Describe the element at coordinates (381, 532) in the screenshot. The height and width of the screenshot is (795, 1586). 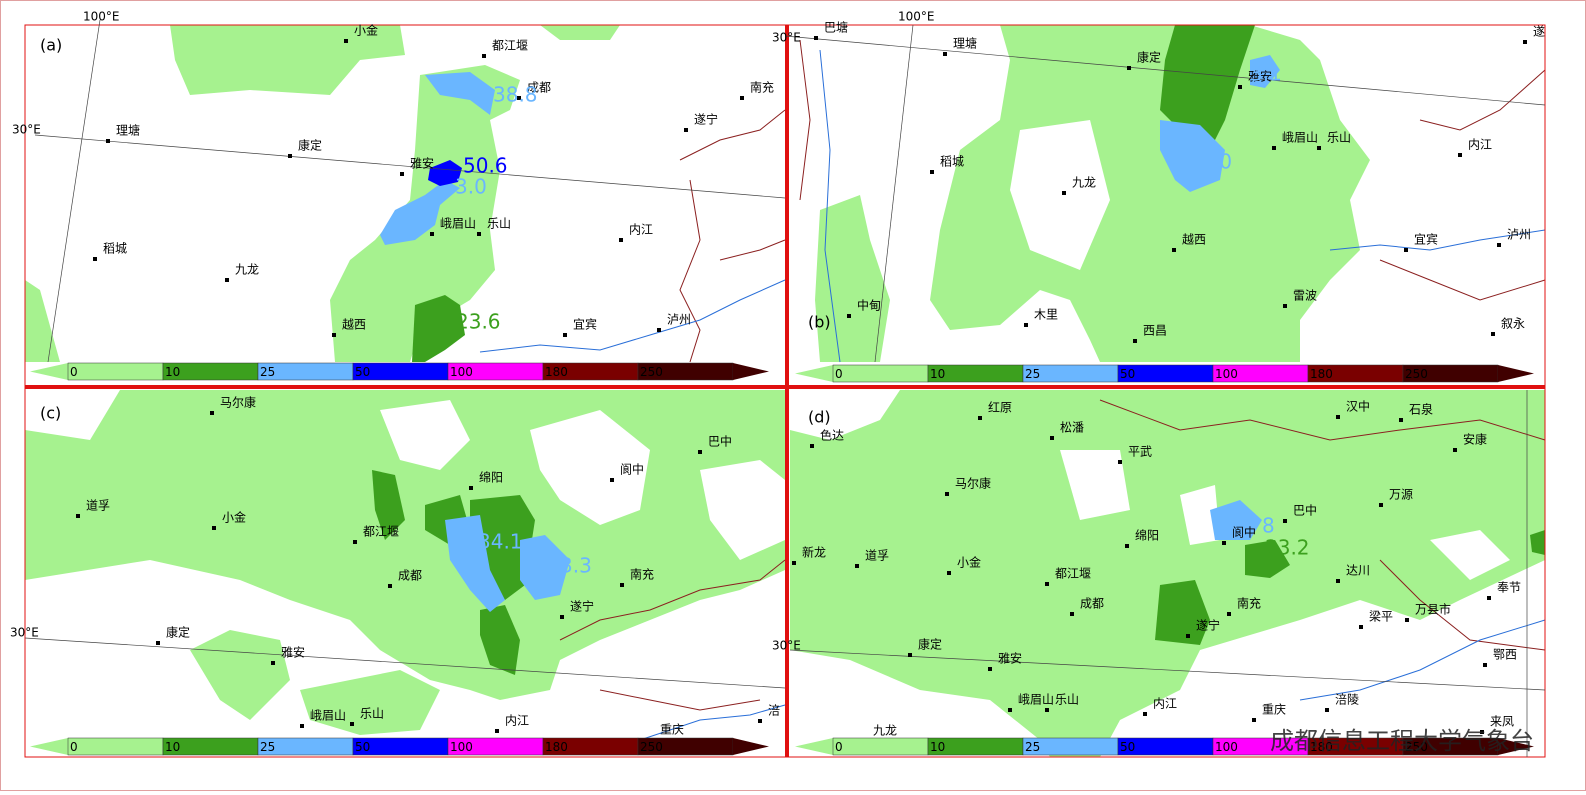
I see `city-label: 都江堰` at that location.